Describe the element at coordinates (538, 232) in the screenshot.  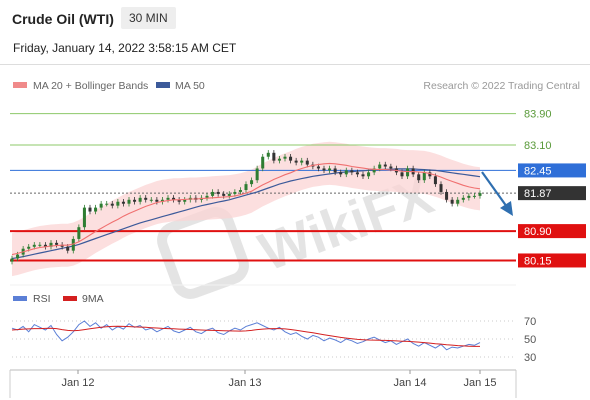
I see `level-label-80-90: 80.90` at that location.